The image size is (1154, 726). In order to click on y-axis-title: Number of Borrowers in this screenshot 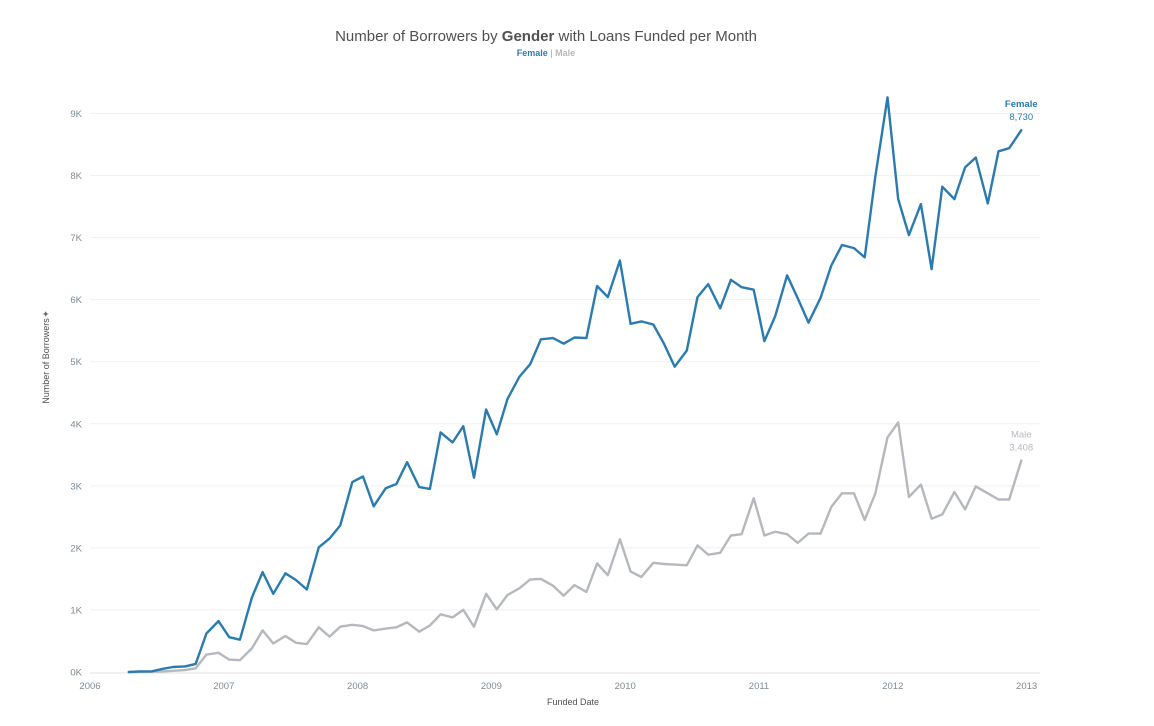, I will do `click(46, 361)`.